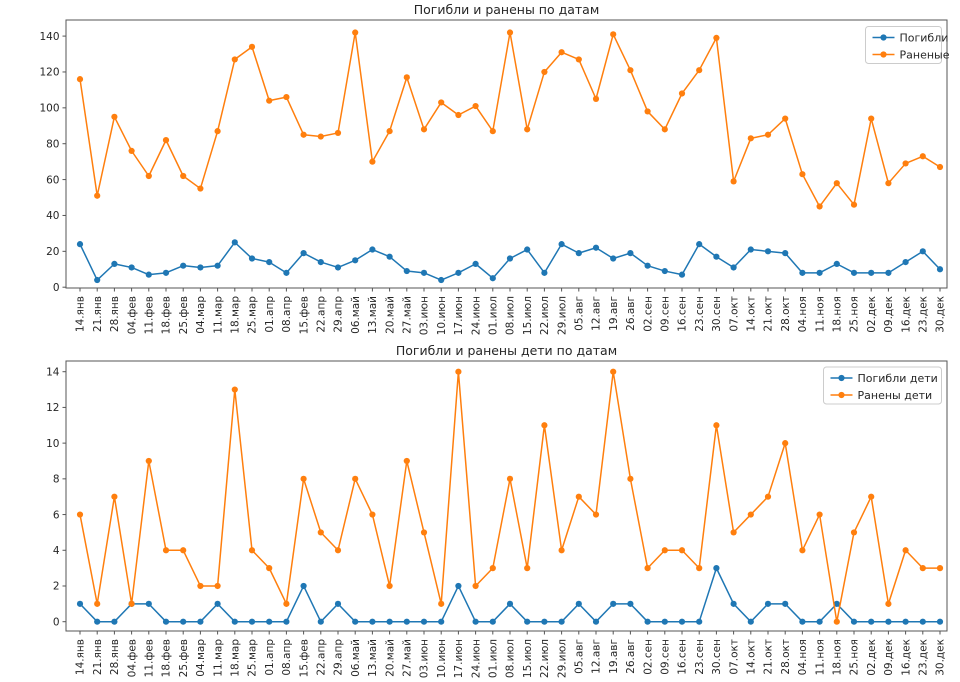 This screenshot has height=682, width=960. What do you see at coordinates (820, 314) in the screenshot?
I see `x-tick-label: 11.ноя` at bounding box center [820, 314].